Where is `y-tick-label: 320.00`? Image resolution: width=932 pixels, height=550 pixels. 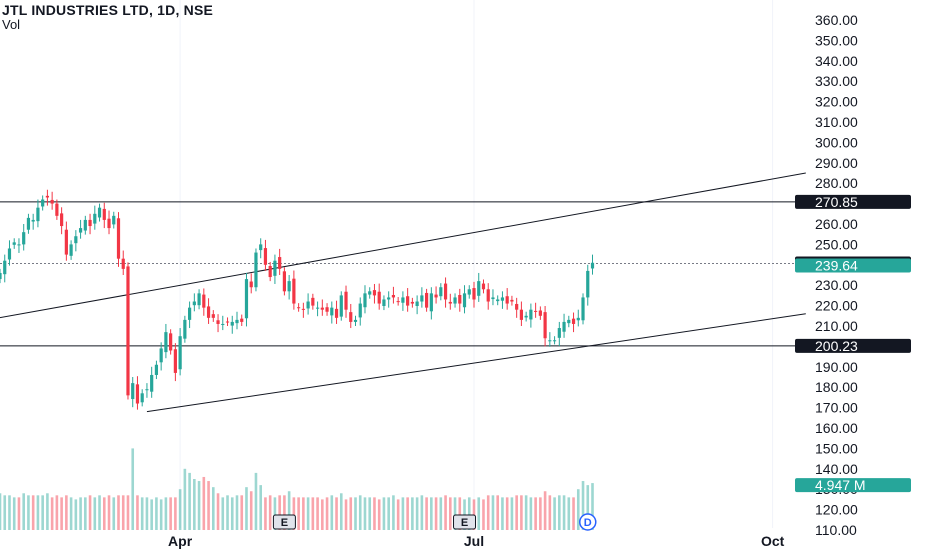
y-tick-label: 320.00 is located at coordinates (836, 102).